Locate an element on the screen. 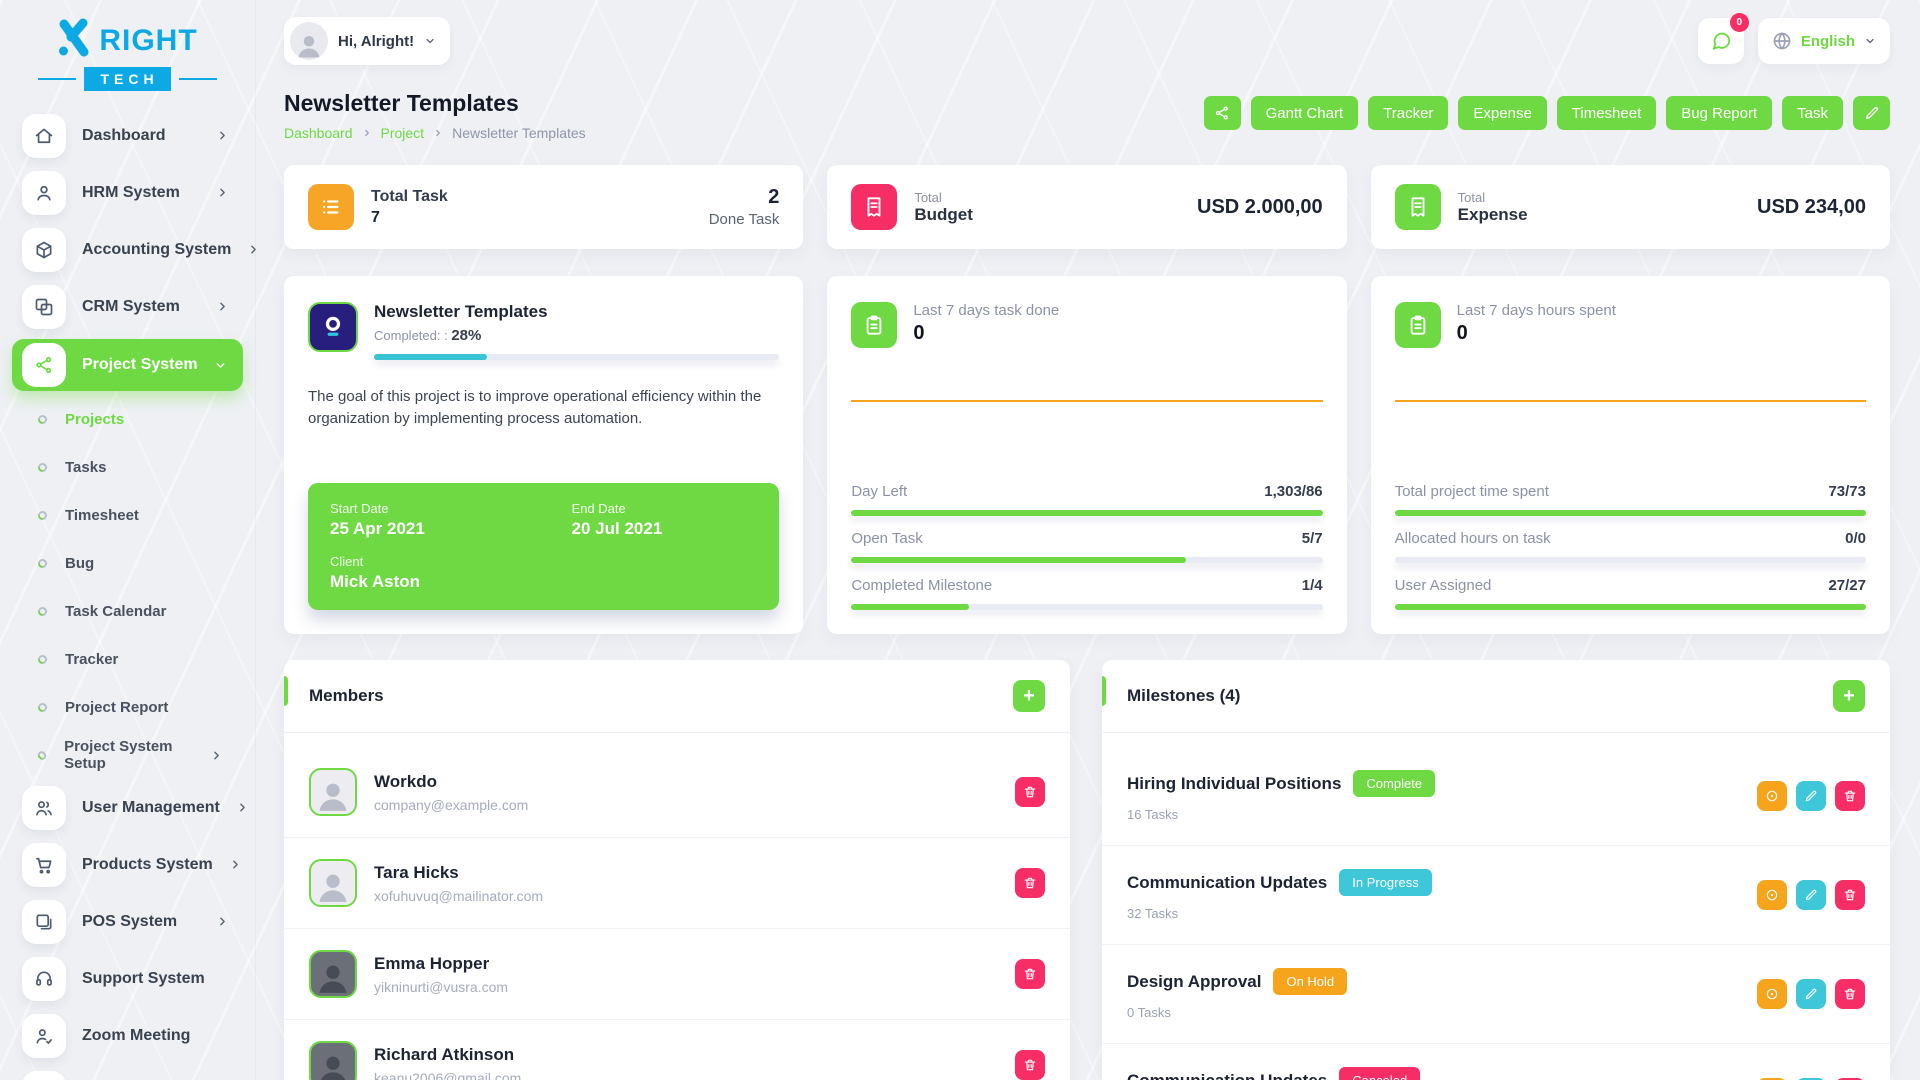  sidebar-subitem-project-system-setup: Project System Setup is located at coordinates (127, 755).